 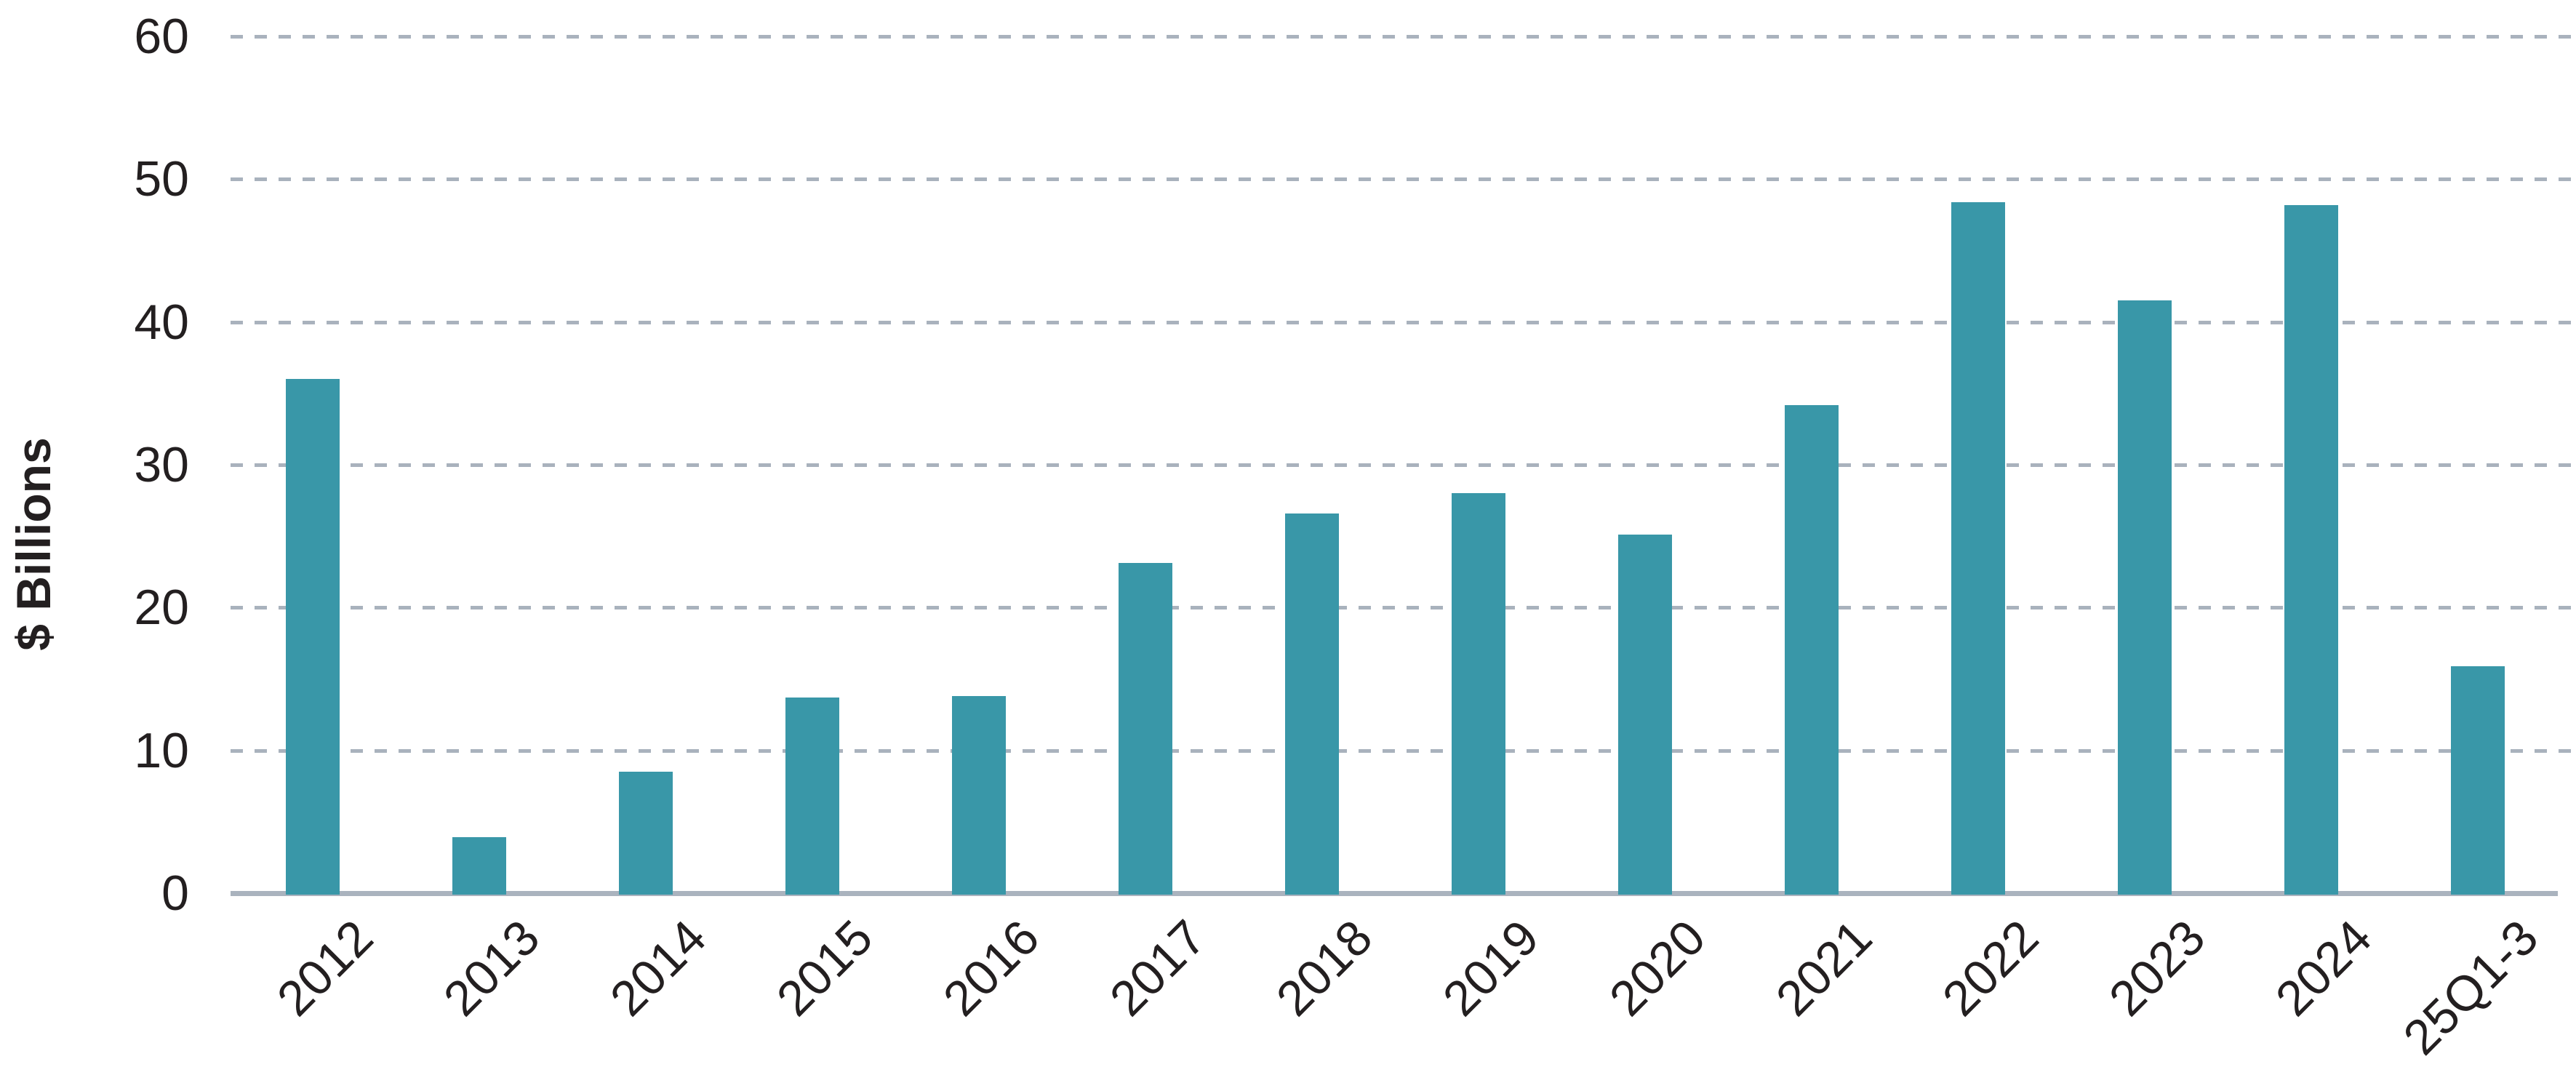 I want to click on y-tick-label: 40, so click(x=161, y=322).